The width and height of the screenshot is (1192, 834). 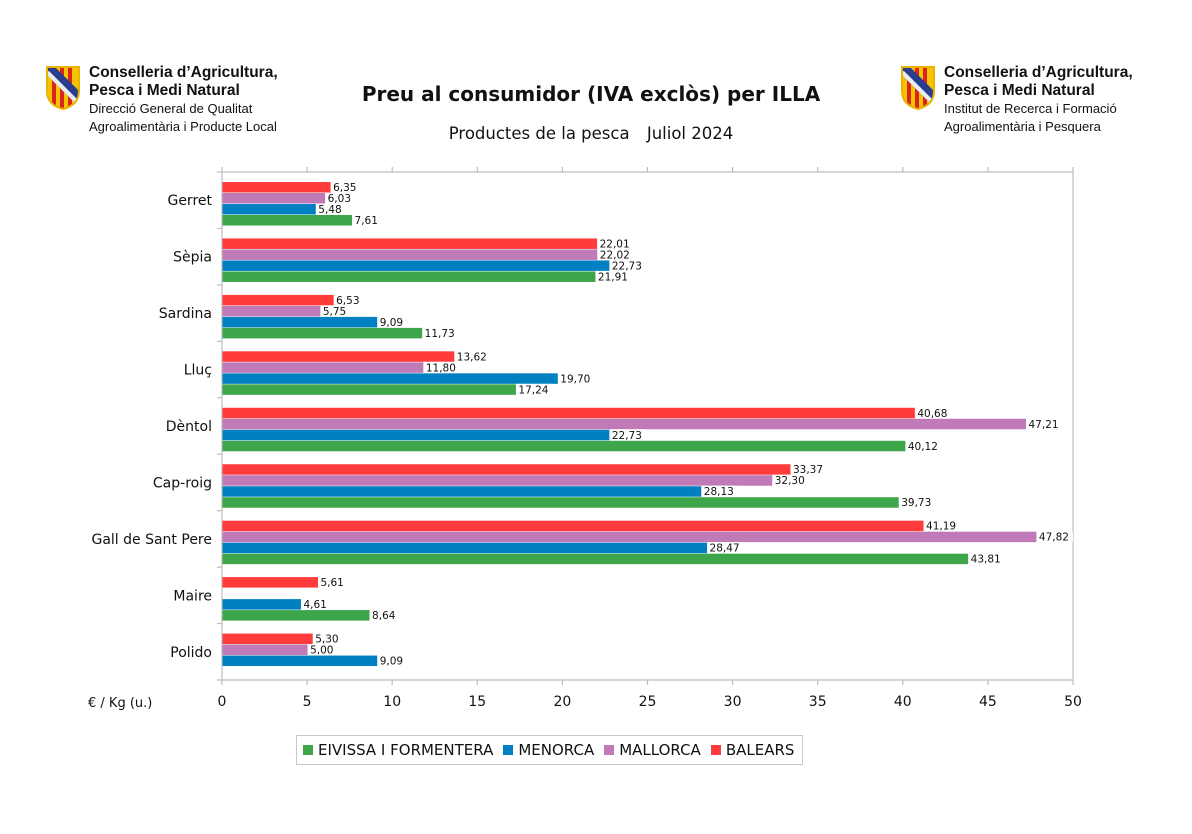 What do you see at coordinates (818, 702) in the screenshot?
I see `x-tick-label: 35` at bounding box center [818, 702].